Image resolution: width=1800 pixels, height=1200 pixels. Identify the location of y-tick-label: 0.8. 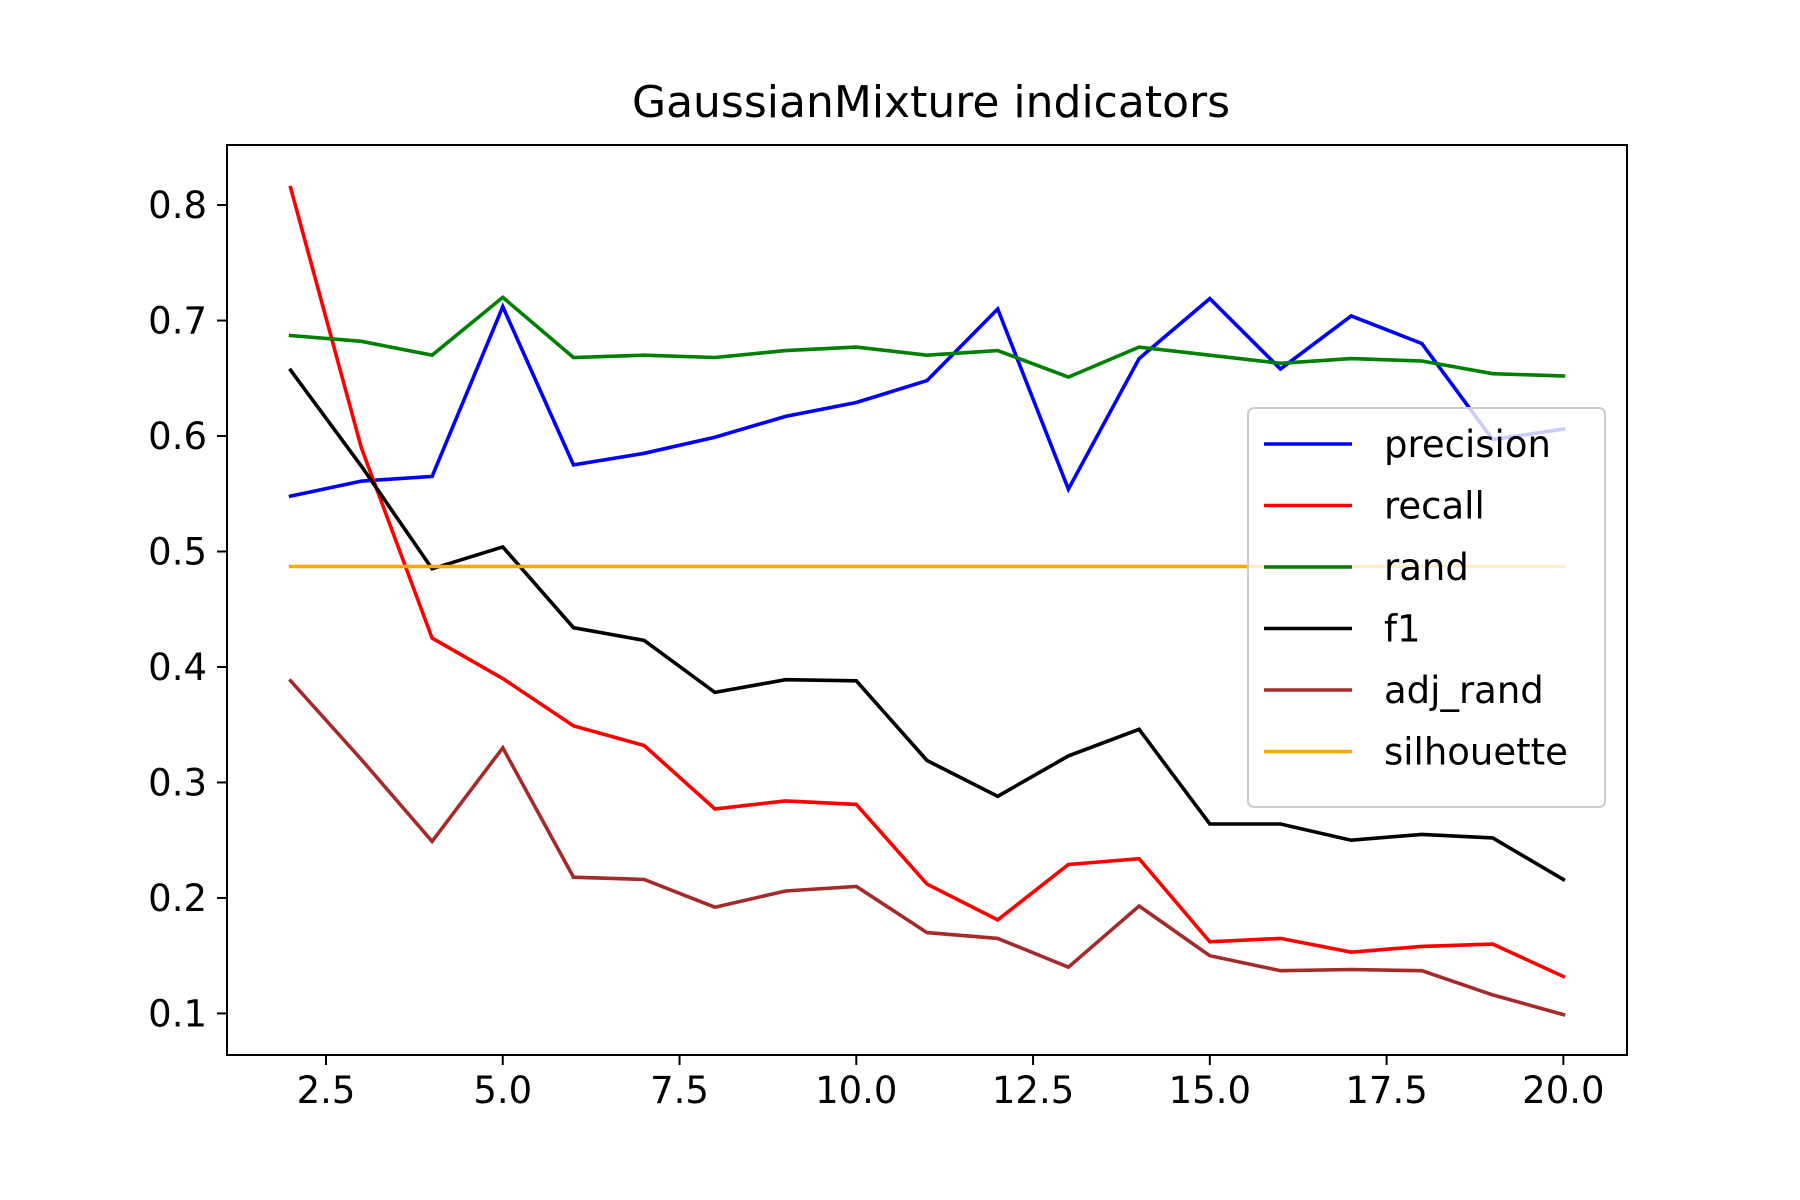
(177, 205).